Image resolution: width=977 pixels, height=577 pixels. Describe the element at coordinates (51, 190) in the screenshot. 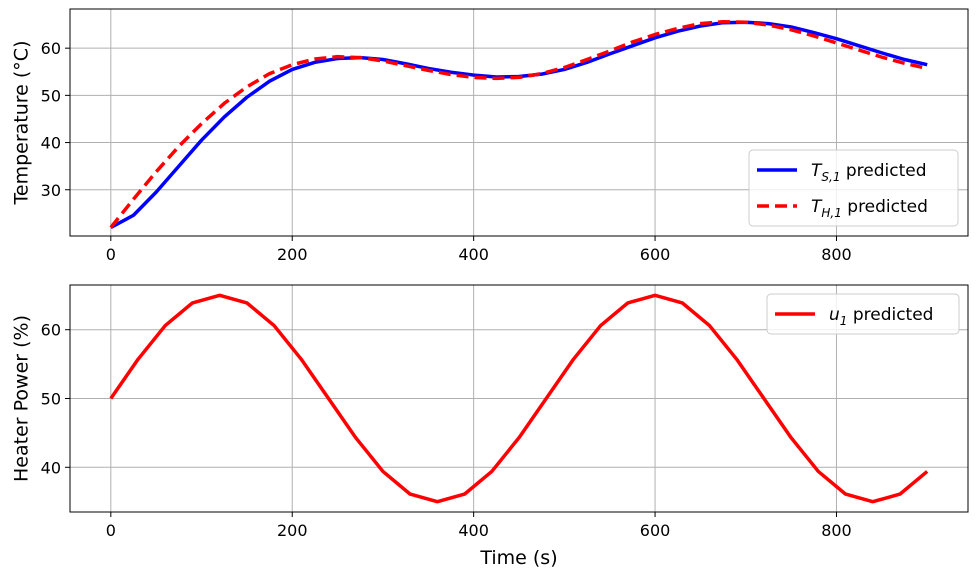

I see `y-tick-label: 30` at that location.